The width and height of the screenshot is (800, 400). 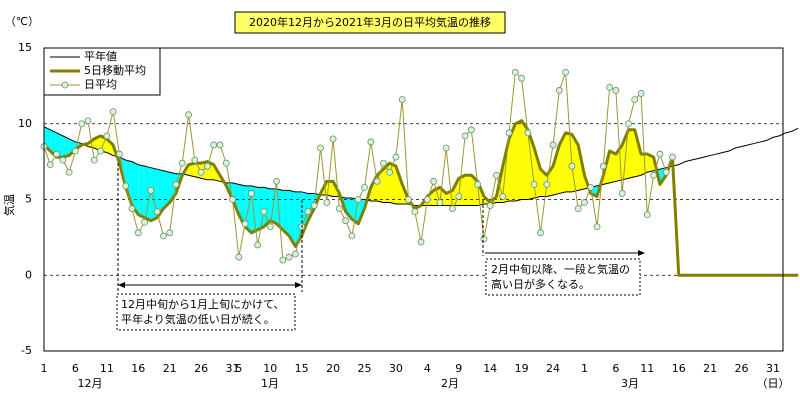 What do you see at coordinates (202, 304) in the screenshot?
I see `annotation-text: 12月中旬から1月上旬にかけて、` at bounding box center [202, 304].